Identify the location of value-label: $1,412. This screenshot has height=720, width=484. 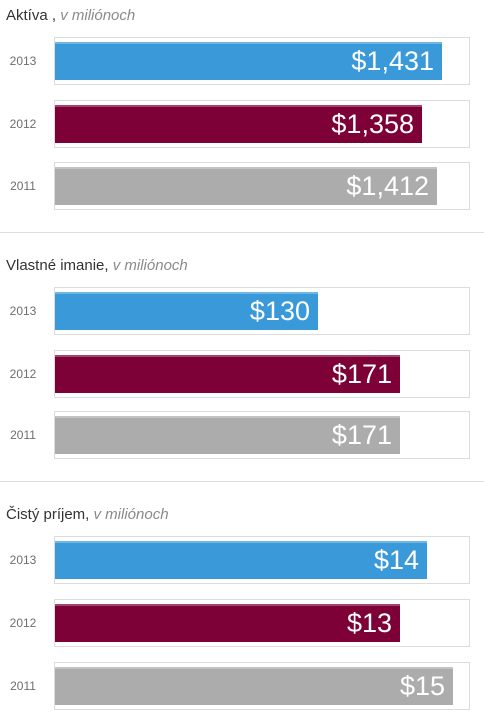
(387, 186).